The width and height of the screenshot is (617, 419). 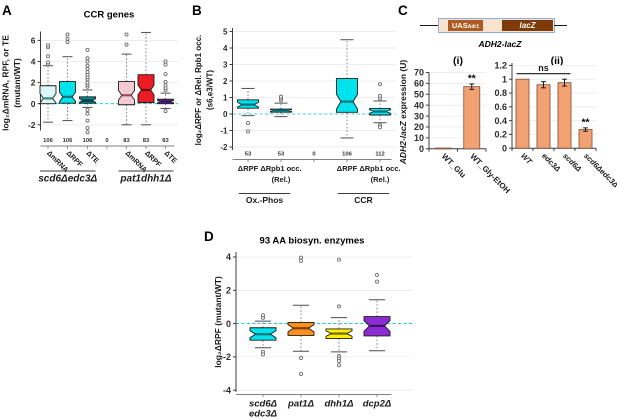 What do you see at coordinates (225, 97) in the screenshot?
I see `y-tick-label: 1` at bounding box center [225, 97].